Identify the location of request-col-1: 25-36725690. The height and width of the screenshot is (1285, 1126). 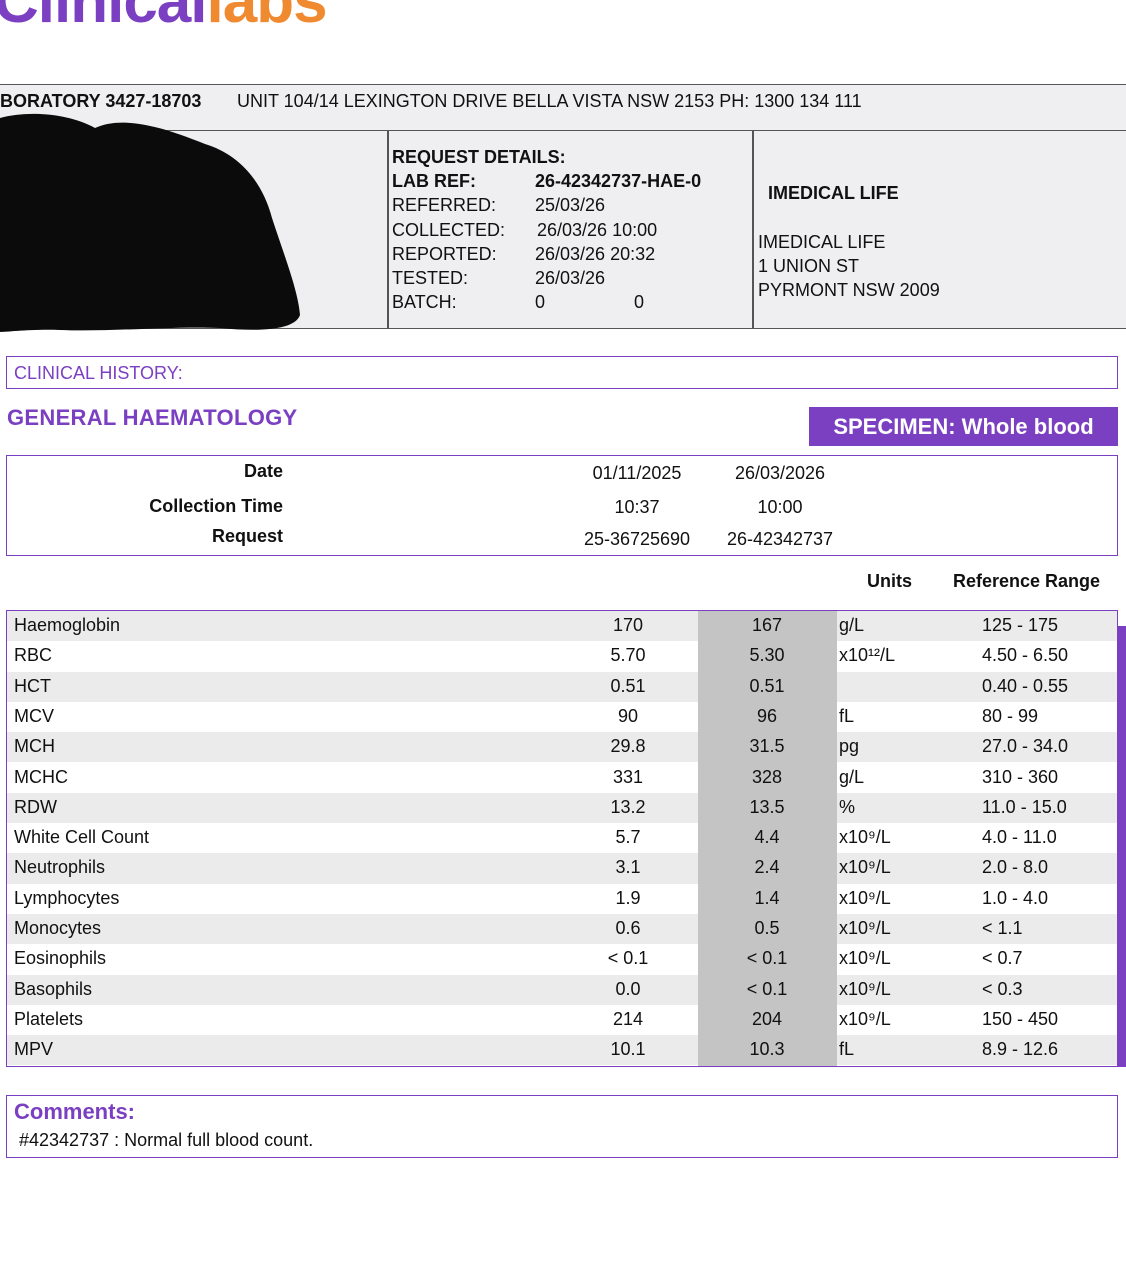
(637, 539).